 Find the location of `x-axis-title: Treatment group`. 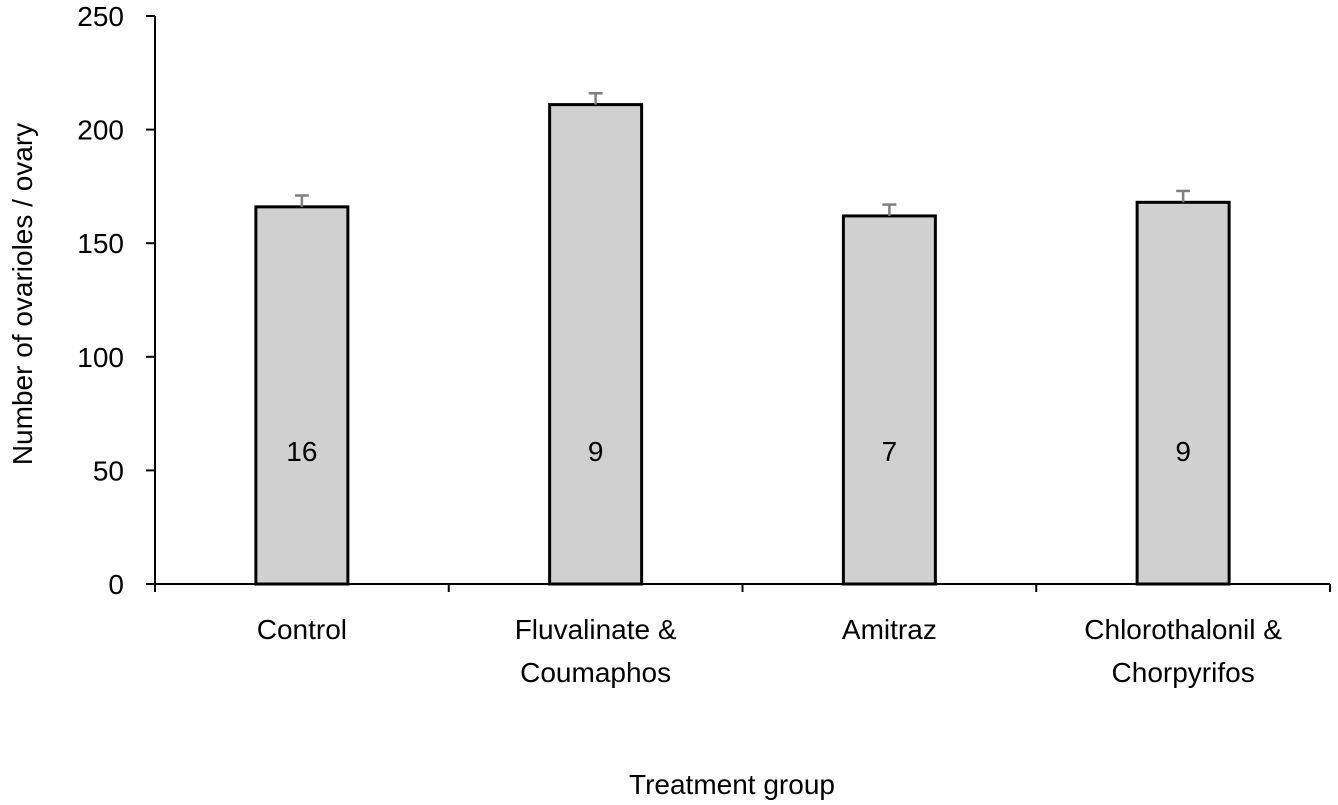

x-axis-title: Treatment group is located at coordinates (732, 784).